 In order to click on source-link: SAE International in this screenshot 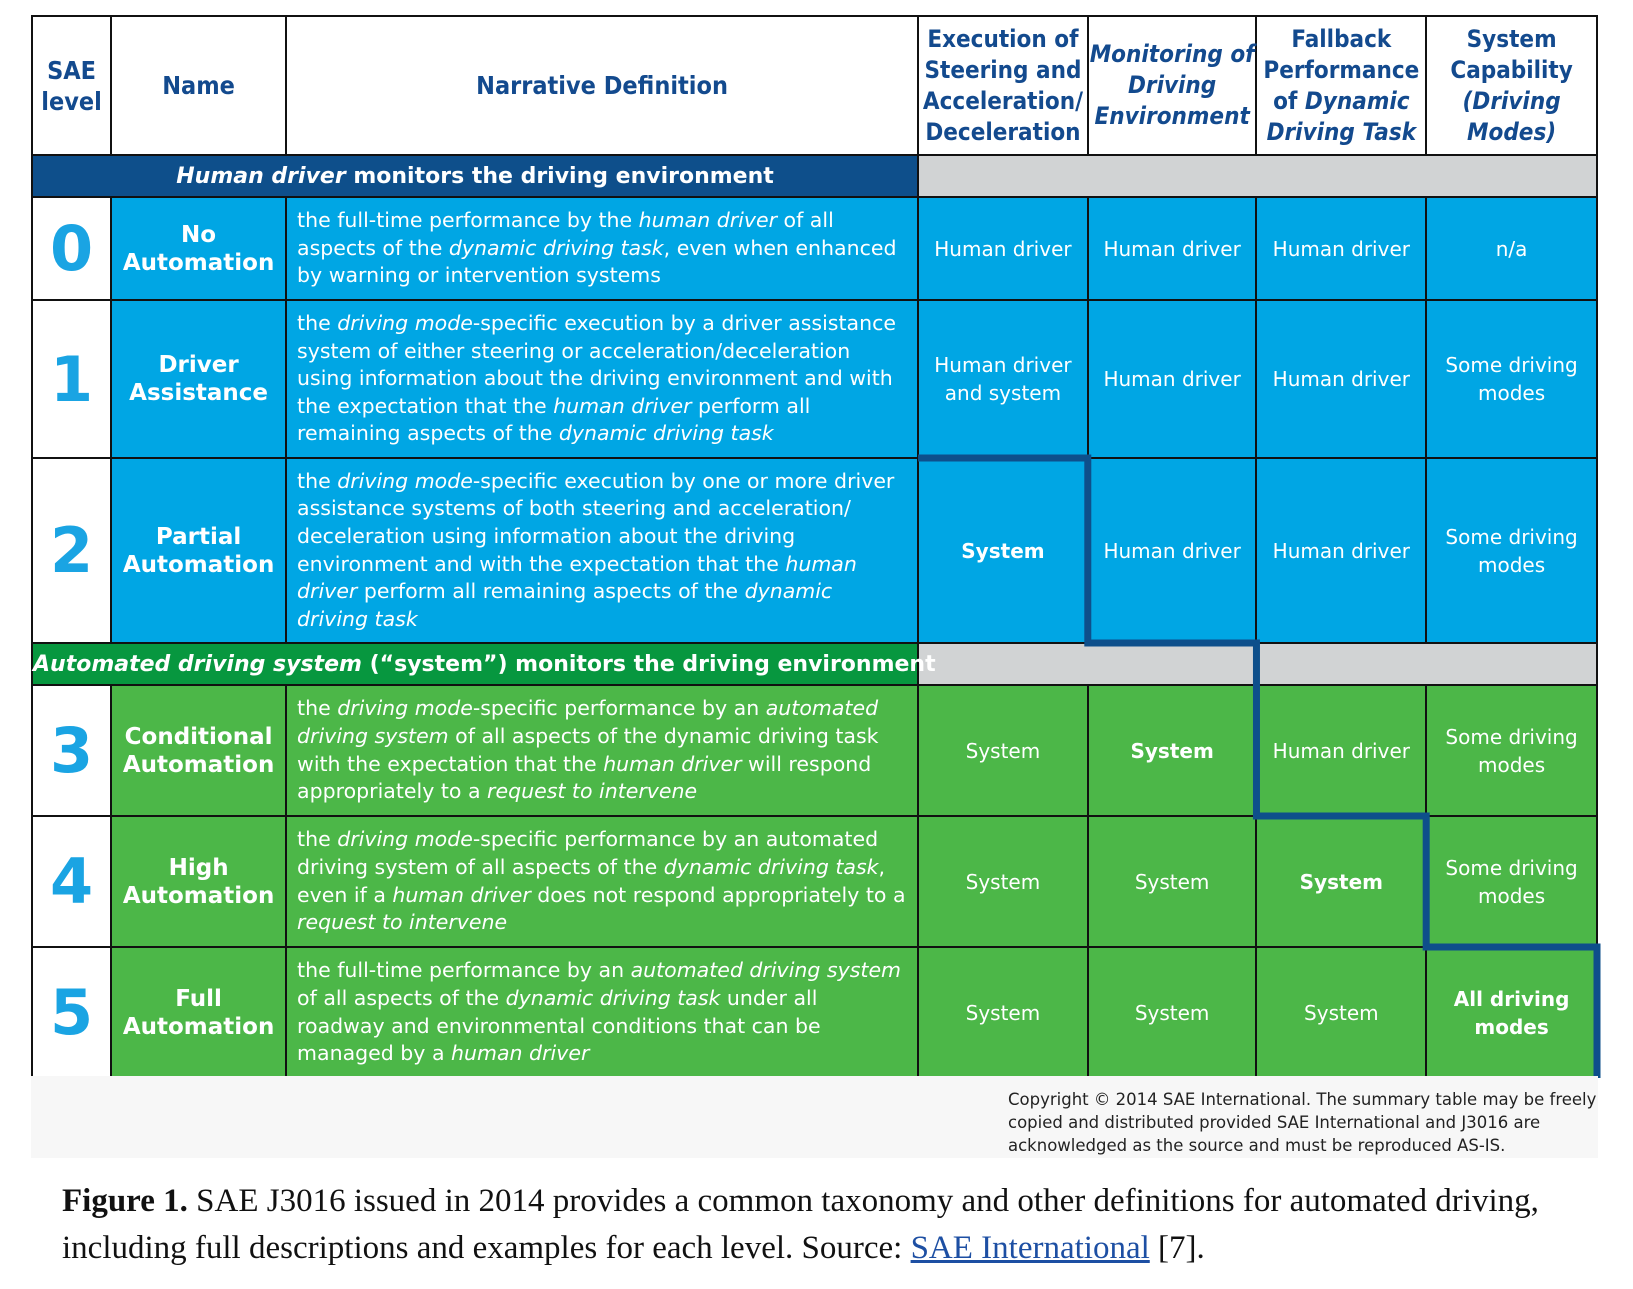, I will do `click(1030, 1248)`.